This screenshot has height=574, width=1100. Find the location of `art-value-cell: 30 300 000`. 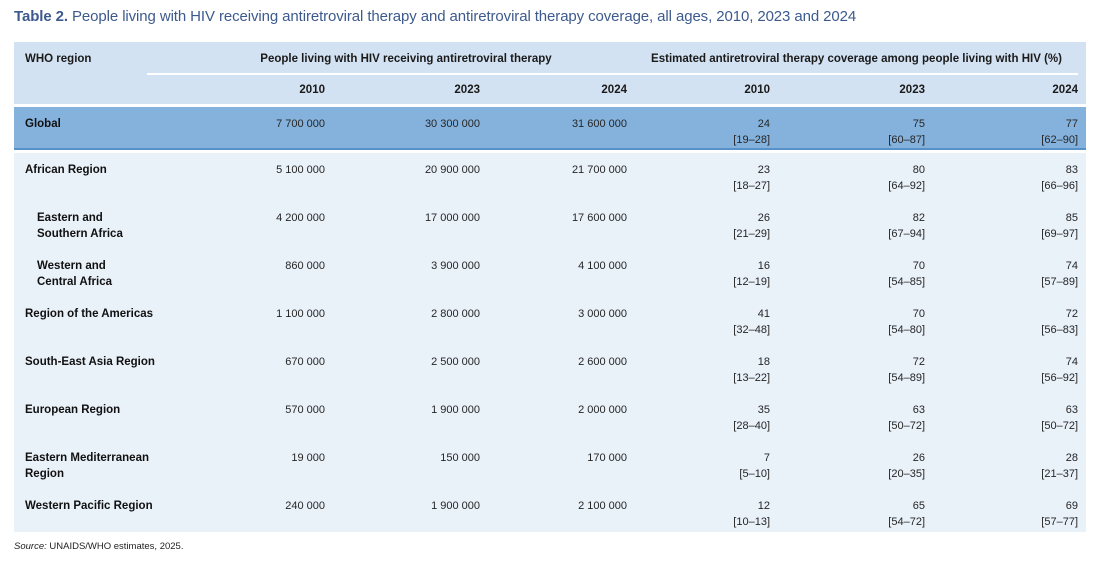

art-value-cell: 30 300 000 is located at coordinates (452, 124).